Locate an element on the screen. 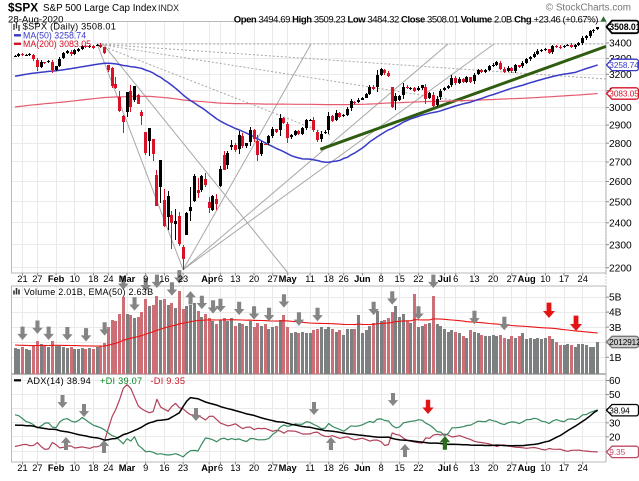 This screenshot has width=639, height=481. svg-text: 3400 is located at coordinates (620, 44).